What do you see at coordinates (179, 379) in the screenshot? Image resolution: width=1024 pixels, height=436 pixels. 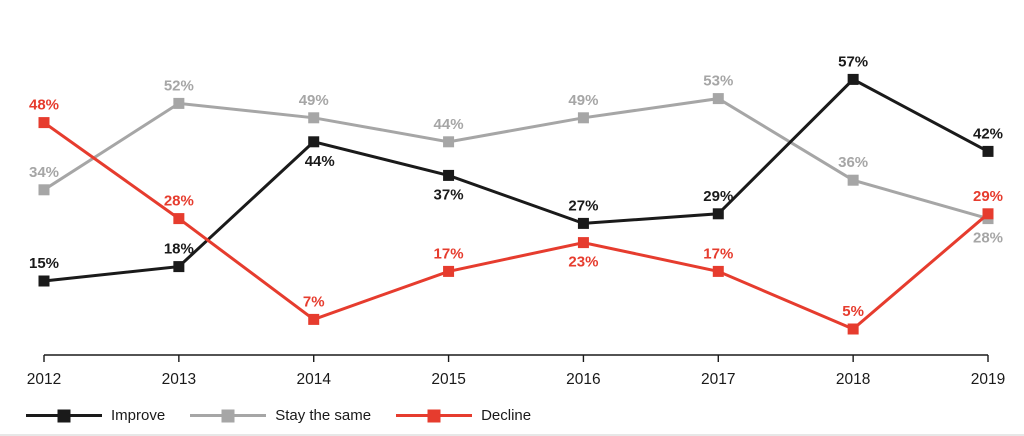 I see `x-tick-label: 2013` at bounding box center [179, 379].